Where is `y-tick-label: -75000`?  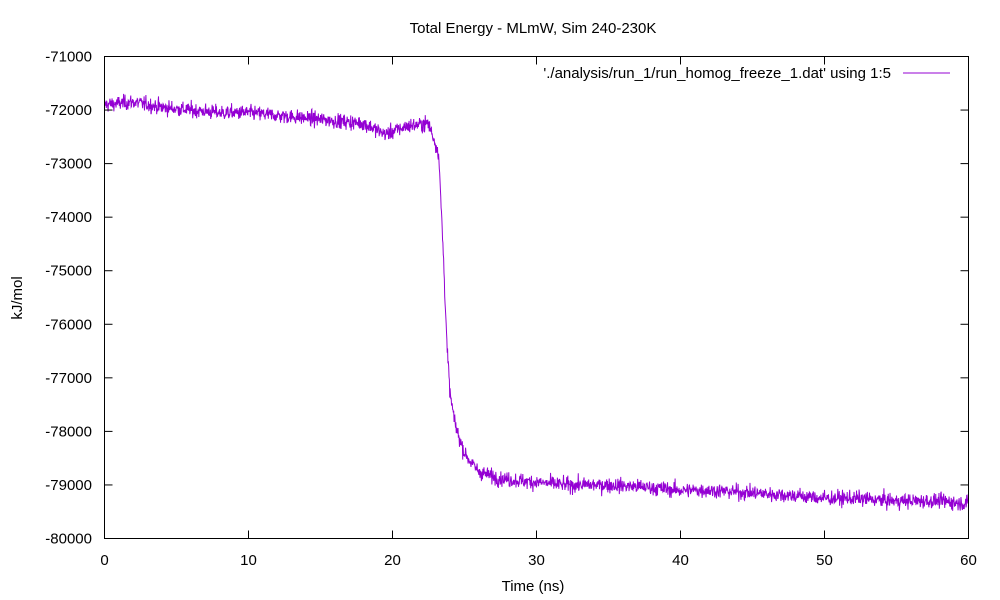
y-tick-label: -75000 is located at coordinates (68, 271).